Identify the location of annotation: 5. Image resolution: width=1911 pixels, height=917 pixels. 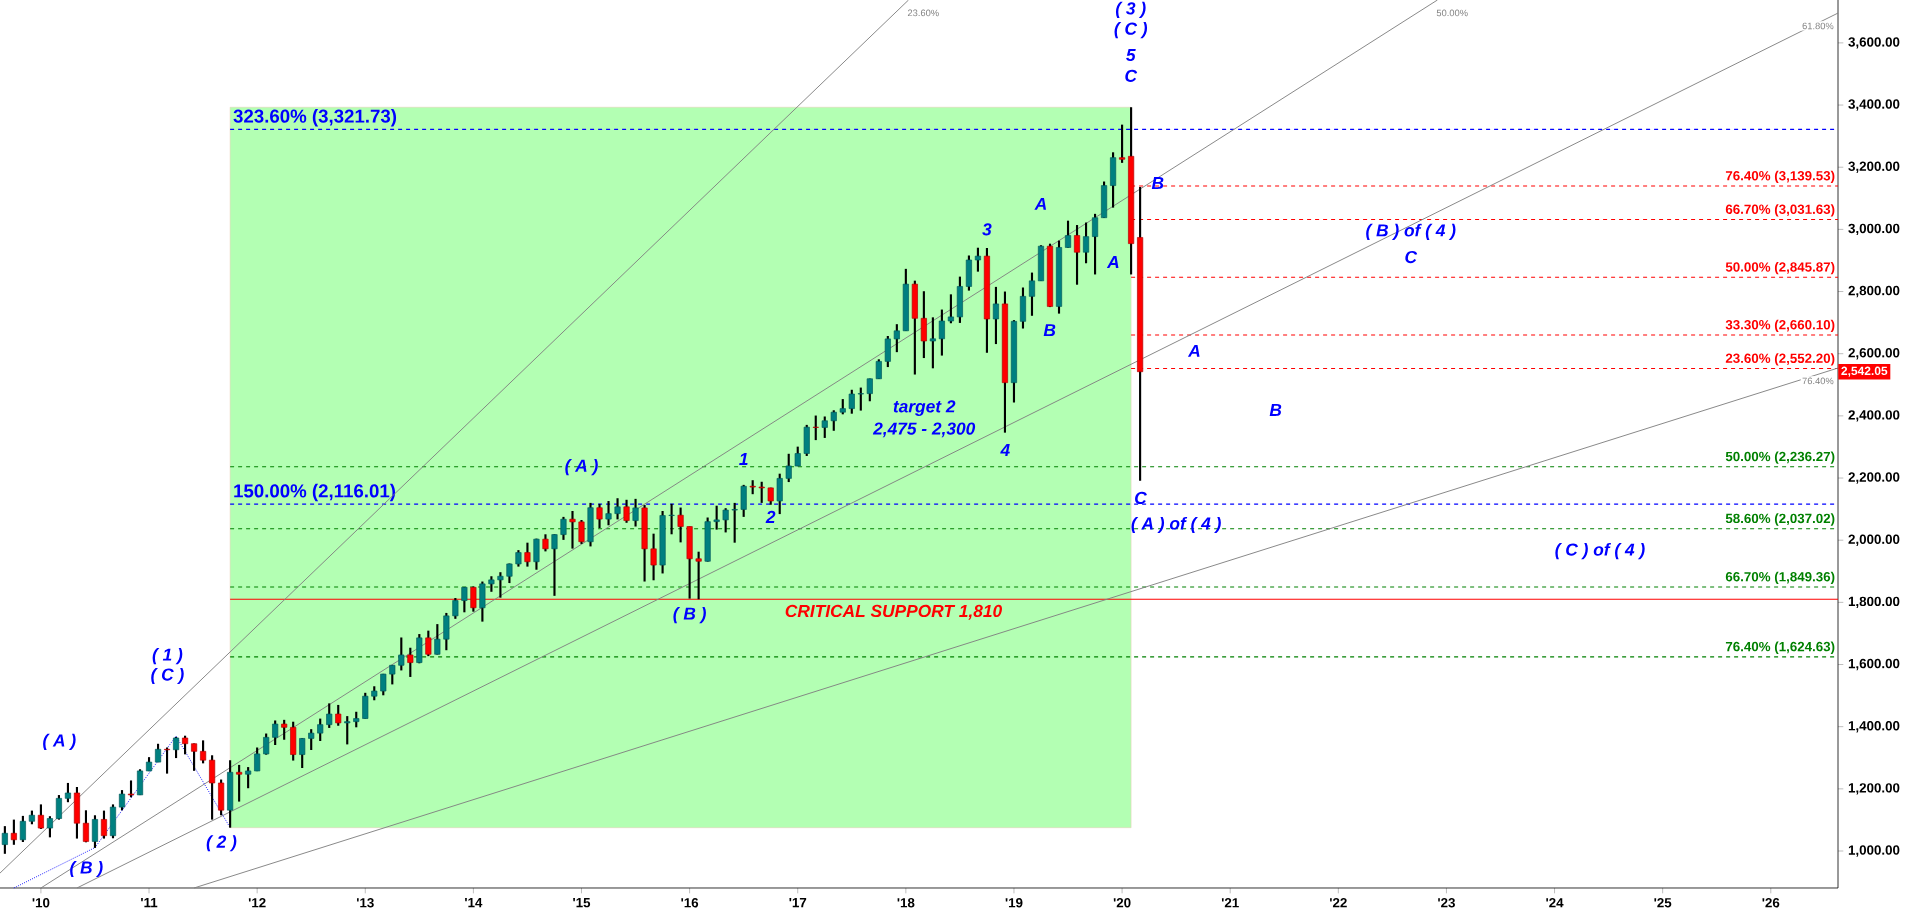
(1131, 55).